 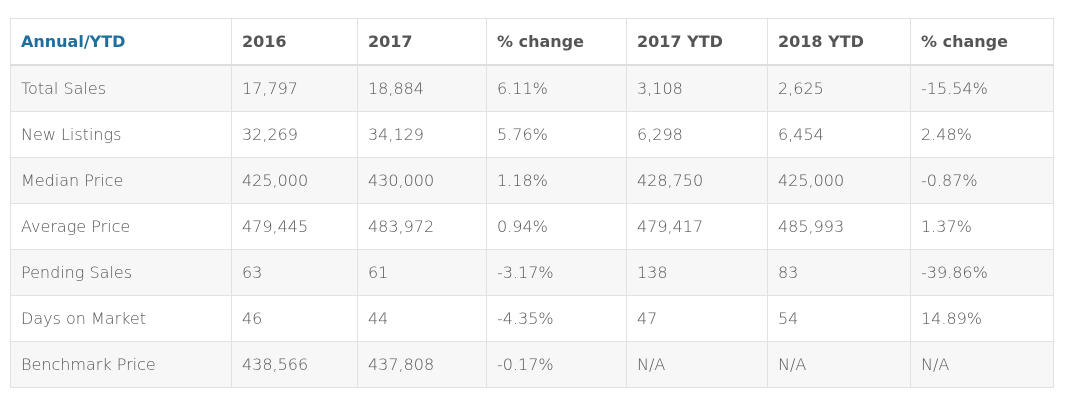 I want to click on data-cell: 0.94%, so click(x=556, y=226).